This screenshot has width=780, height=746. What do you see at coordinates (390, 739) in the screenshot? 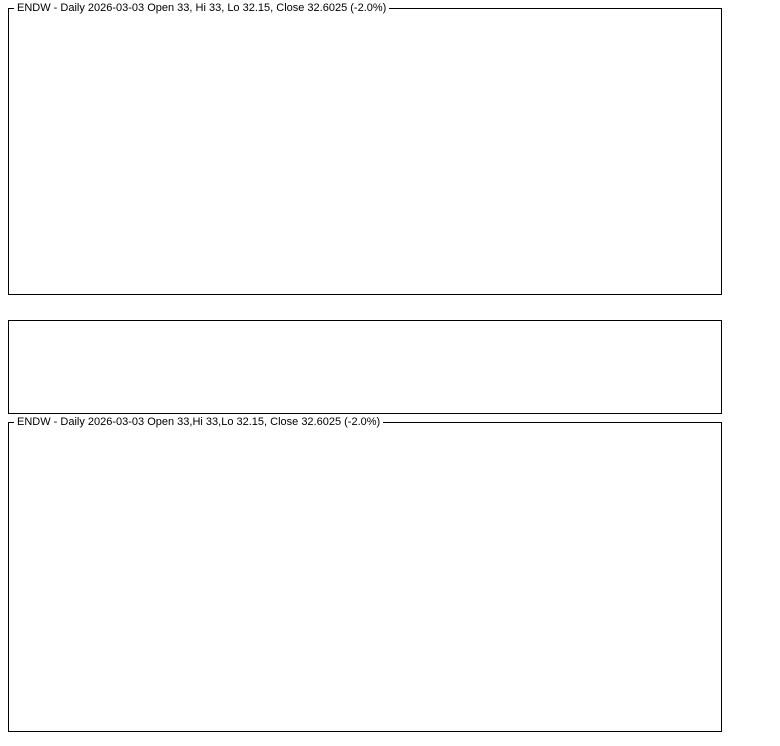
I see `x-axis-bottom` at bounding box center [390, 739].